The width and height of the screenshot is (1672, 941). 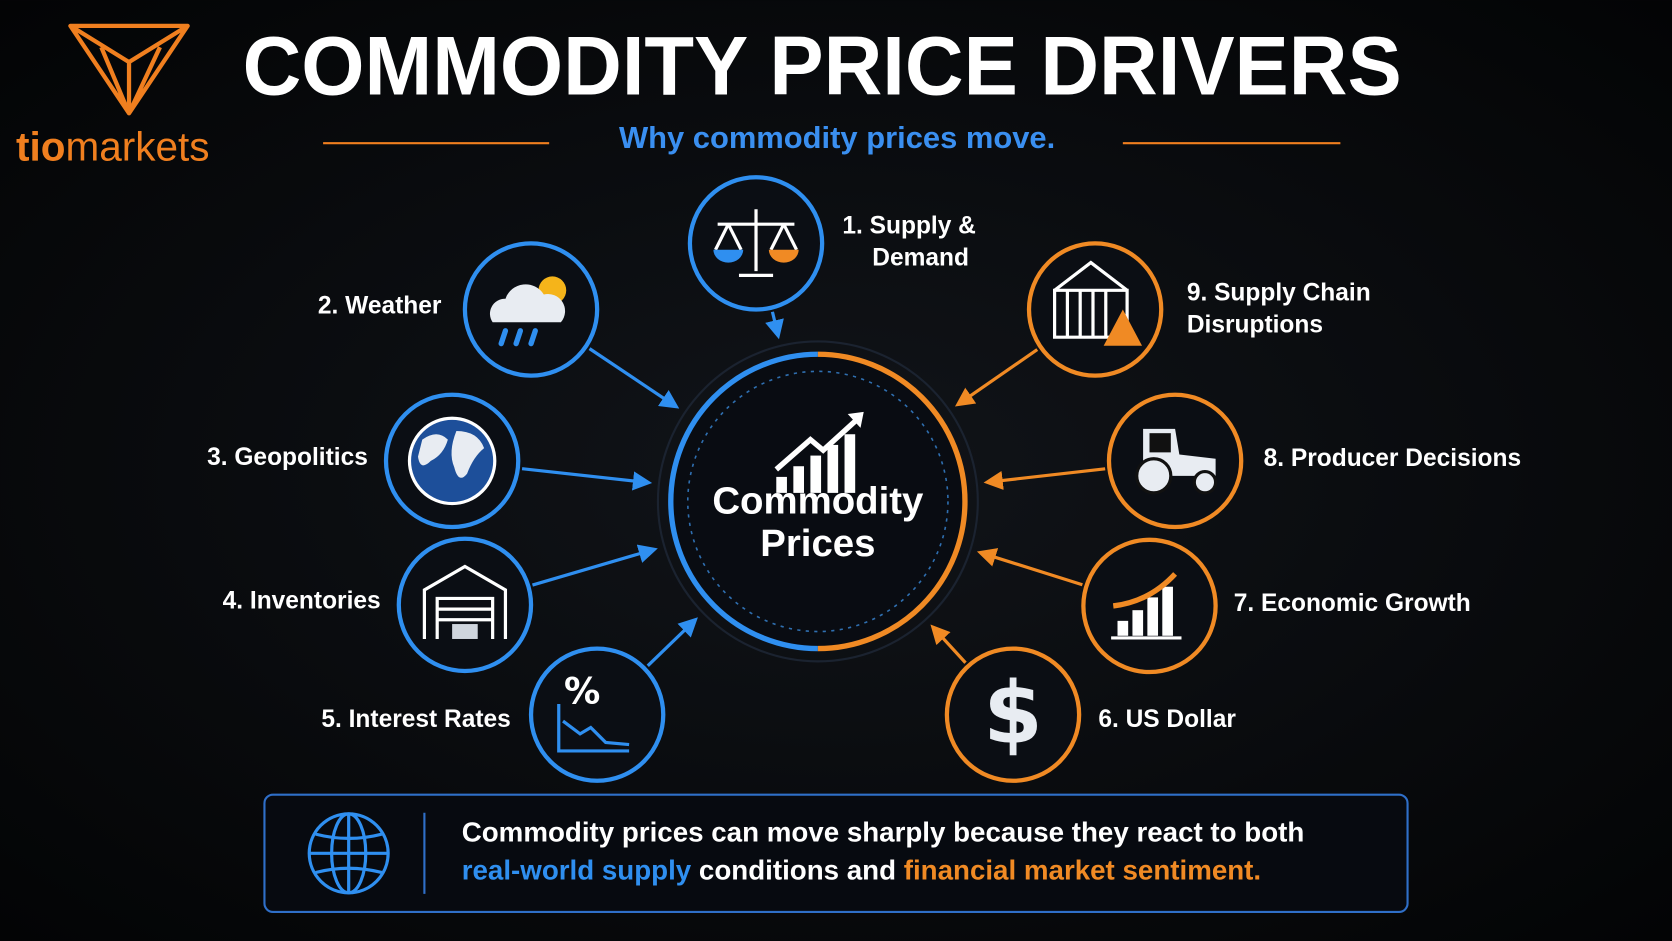 I want to click on driver-label: 8. Producer Decisions, so click(x=1393, y=458).